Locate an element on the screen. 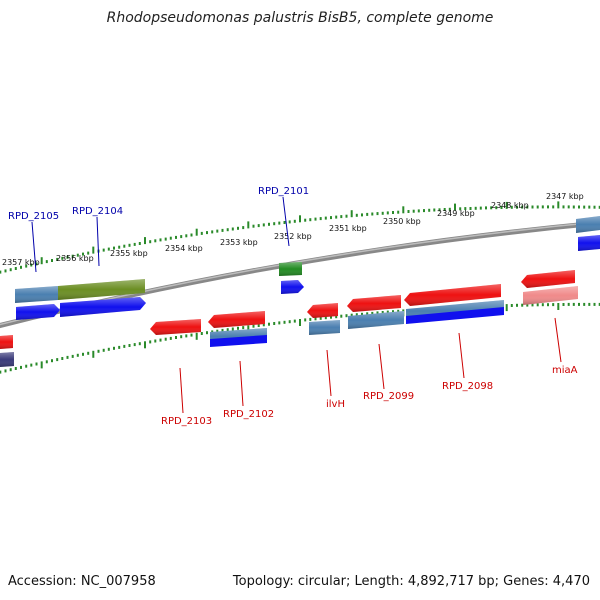  label-miaa: miaA is located at coordinates (565, 370).